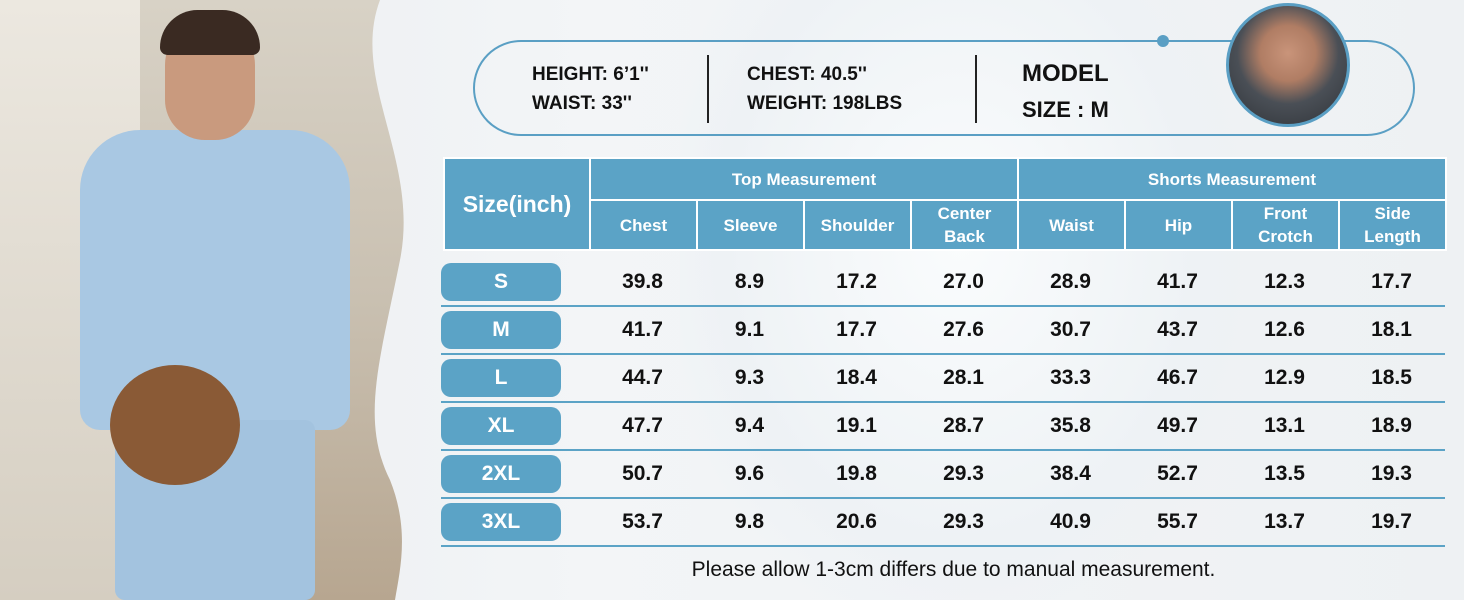  Describe the element at coordinates (804, 179) in the screenshot. I see `top-measurement-header: Top Measurement` at that location.